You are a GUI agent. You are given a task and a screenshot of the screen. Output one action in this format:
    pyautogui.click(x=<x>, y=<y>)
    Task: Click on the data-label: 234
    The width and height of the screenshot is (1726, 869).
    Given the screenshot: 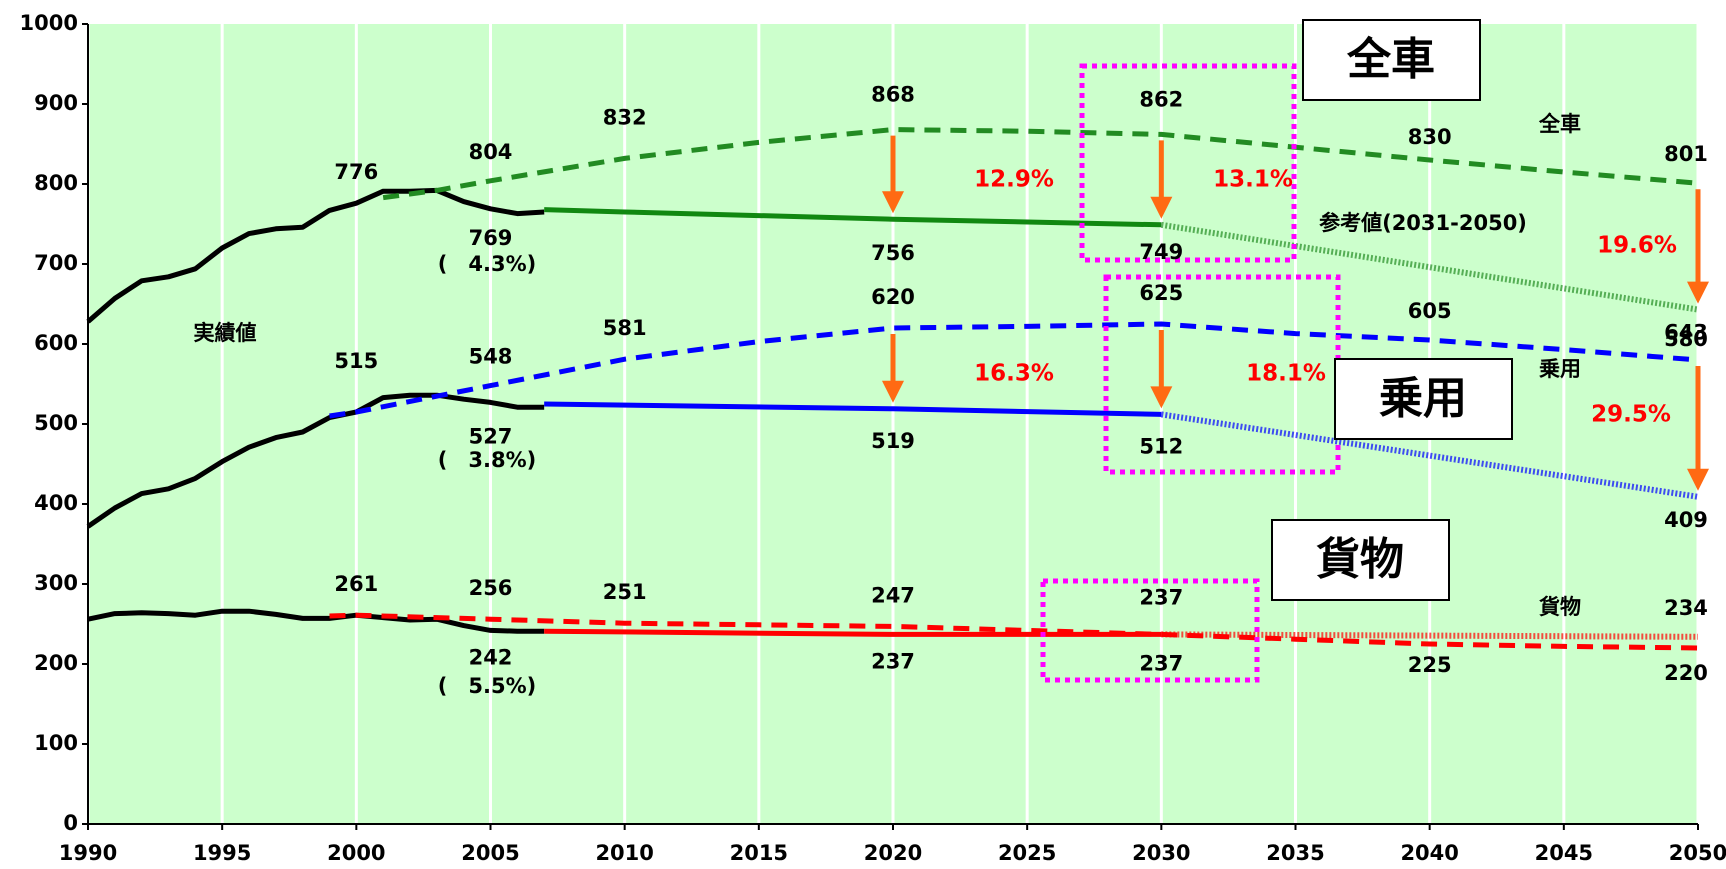 What is the action you would take?
    pyautogui.click(x=1686, y=608)
    